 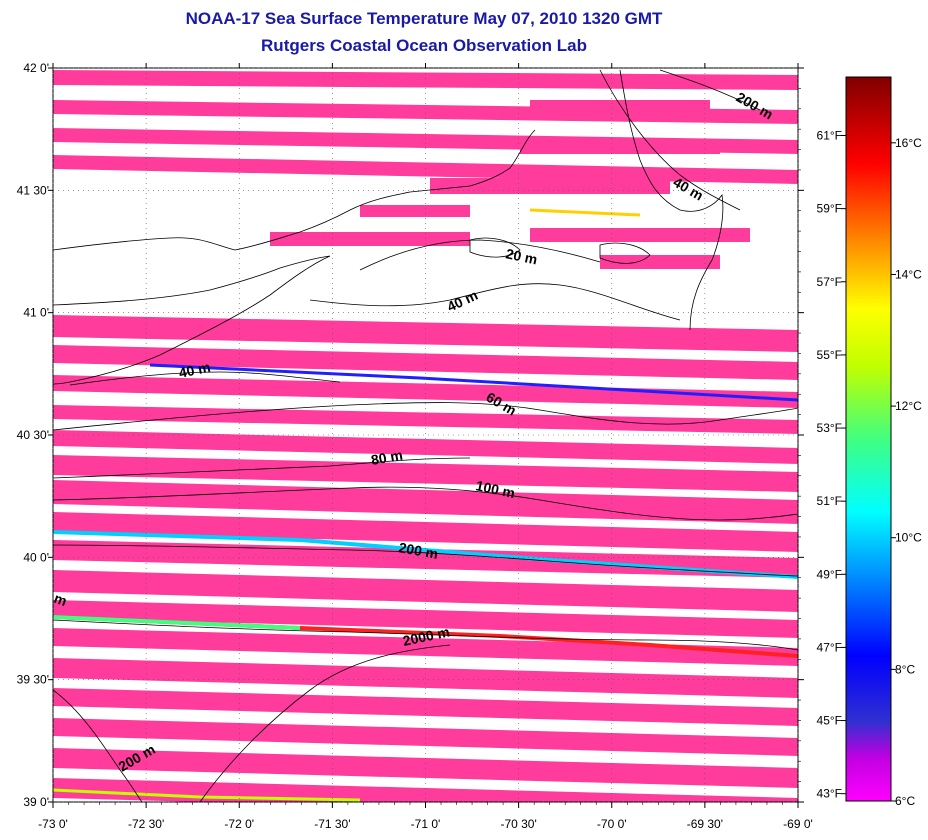 I want to click on chart-subtitle: Rutgers Coastal Ocean Observation Lab, so click(x=424, y=45).